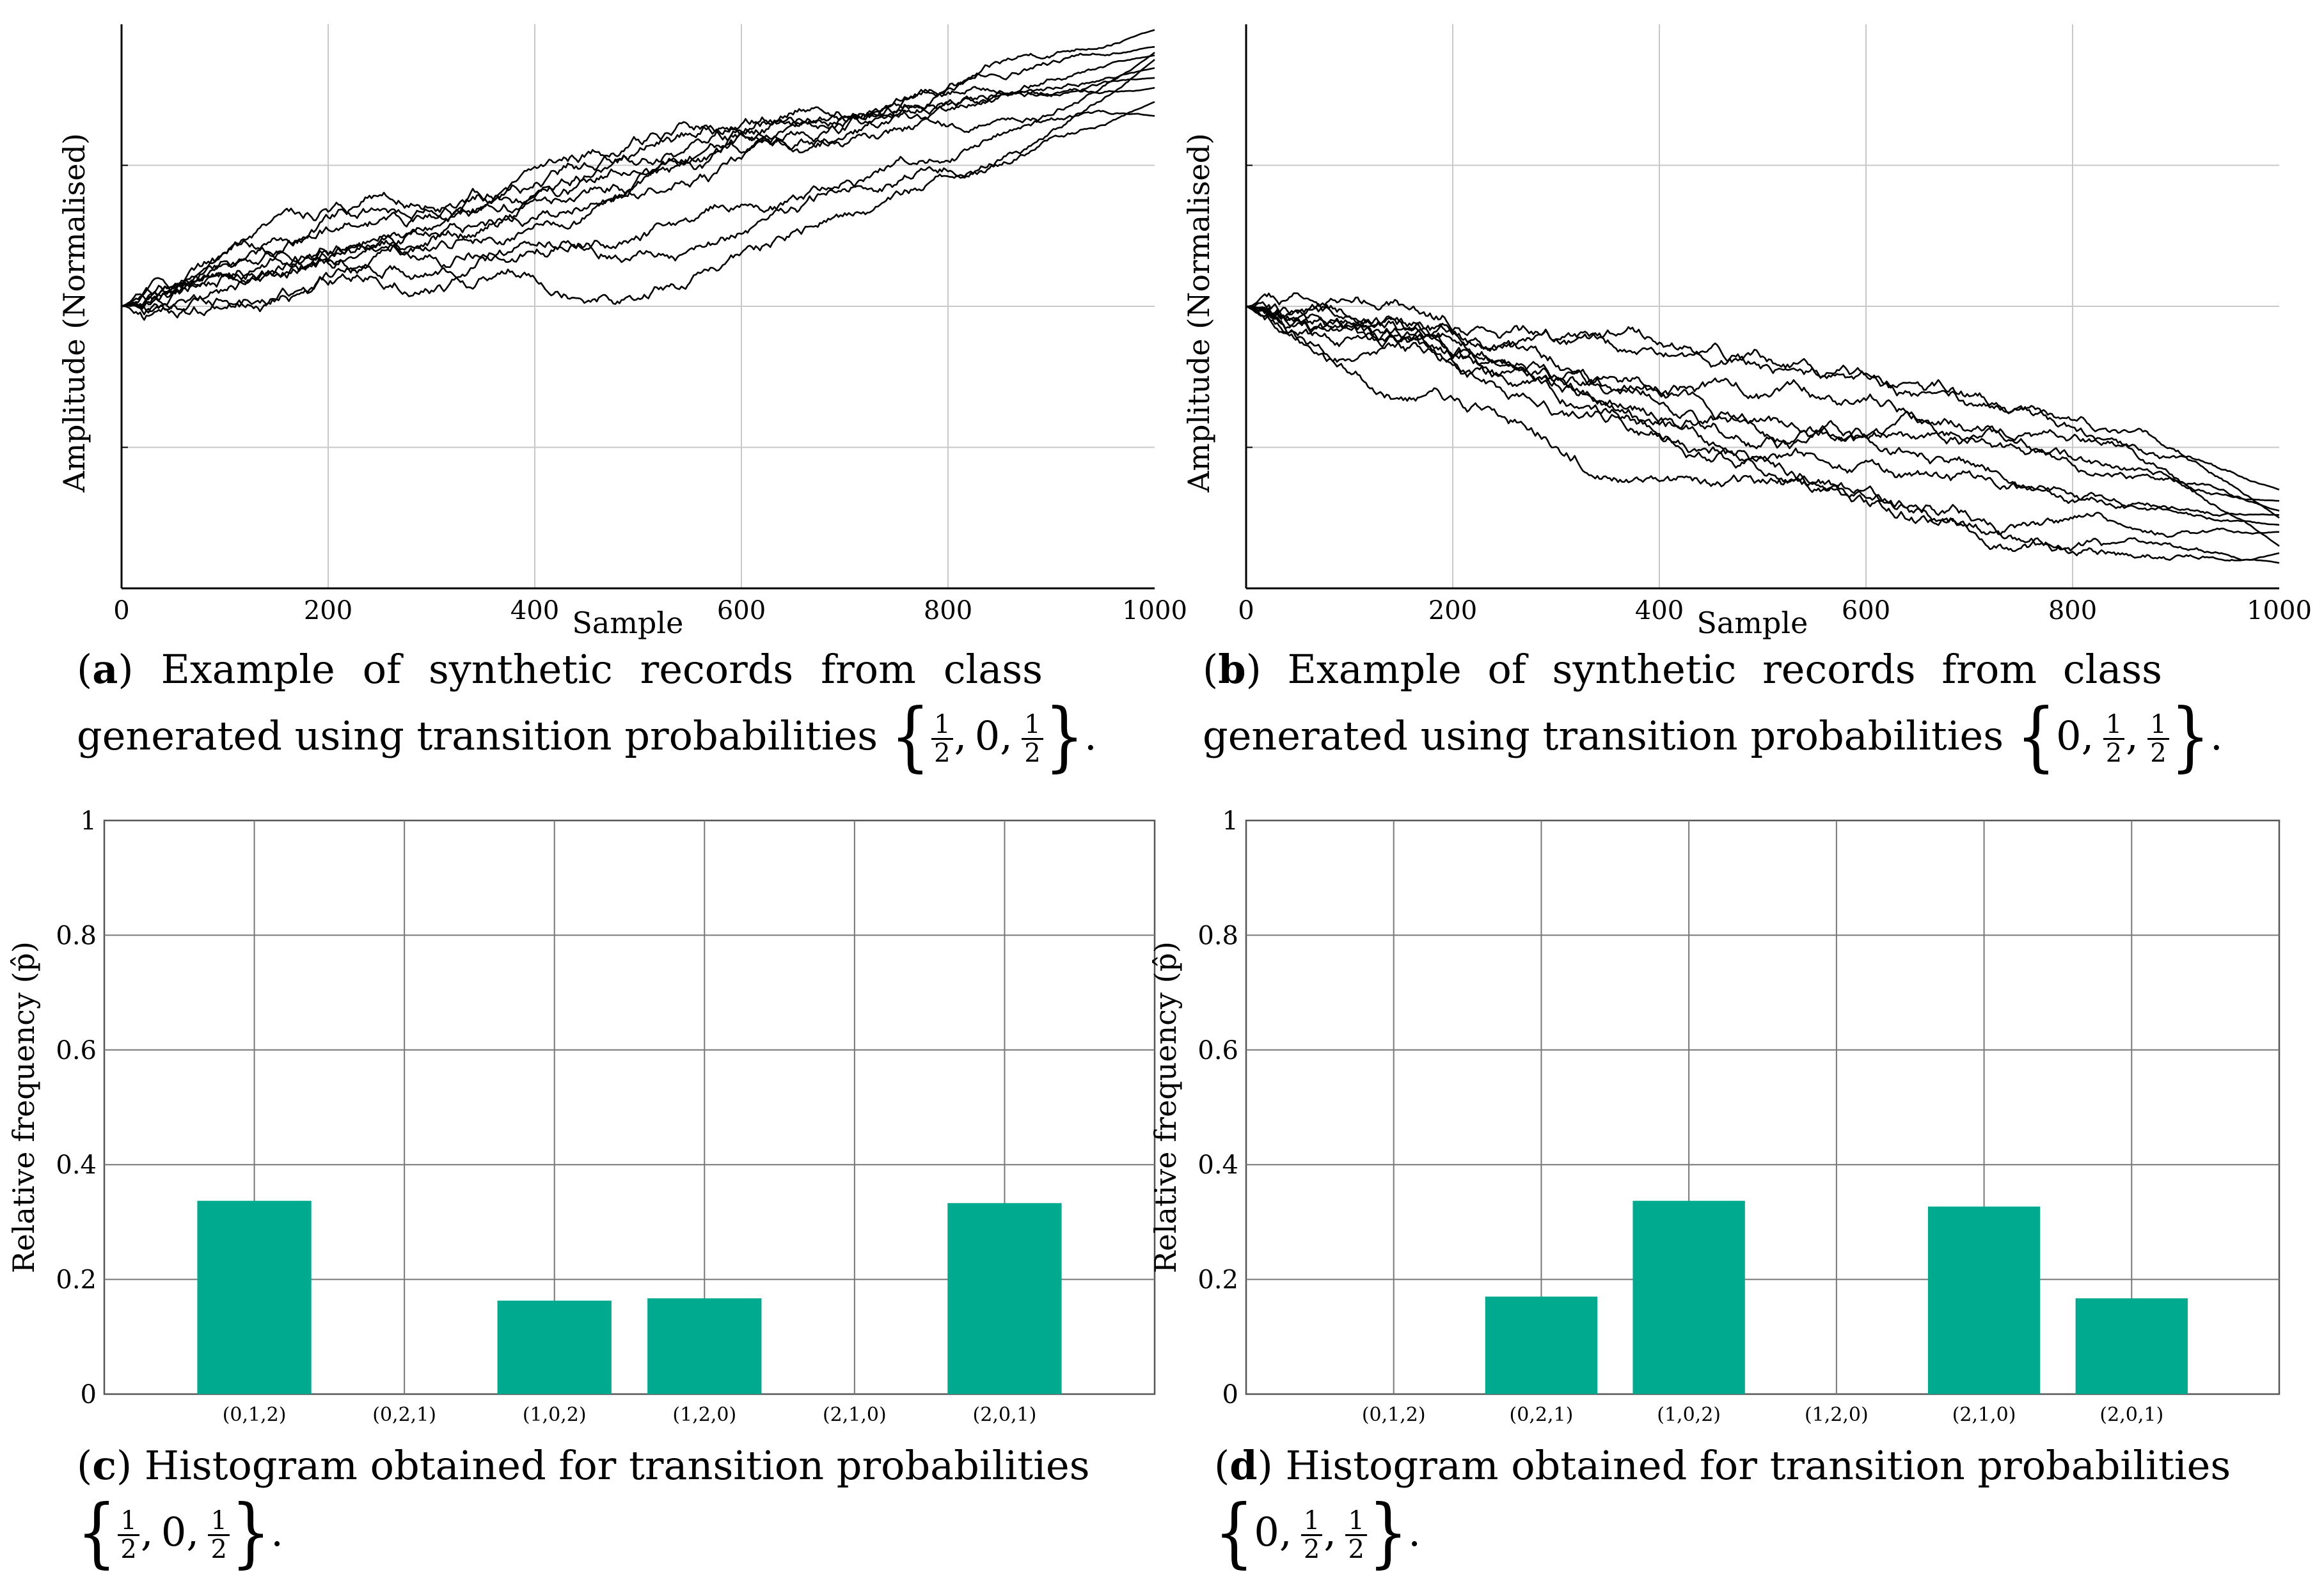 The height and width of the screenshot is (1593, 2324). What do you see at coordinates (105, 670) in the screenshot?
I see `caption-a-label: a` at bounding box center [105, 670].